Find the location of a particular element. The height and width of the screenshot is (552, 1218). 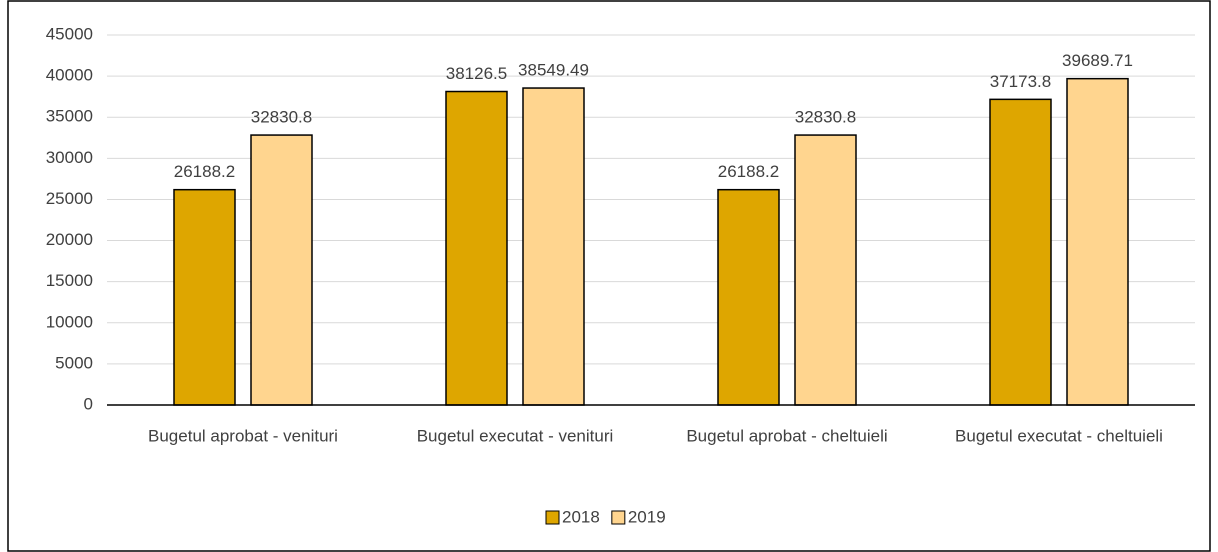

x-tick-label: Bugetul executat - venituri is located at coordinates (515, 435).